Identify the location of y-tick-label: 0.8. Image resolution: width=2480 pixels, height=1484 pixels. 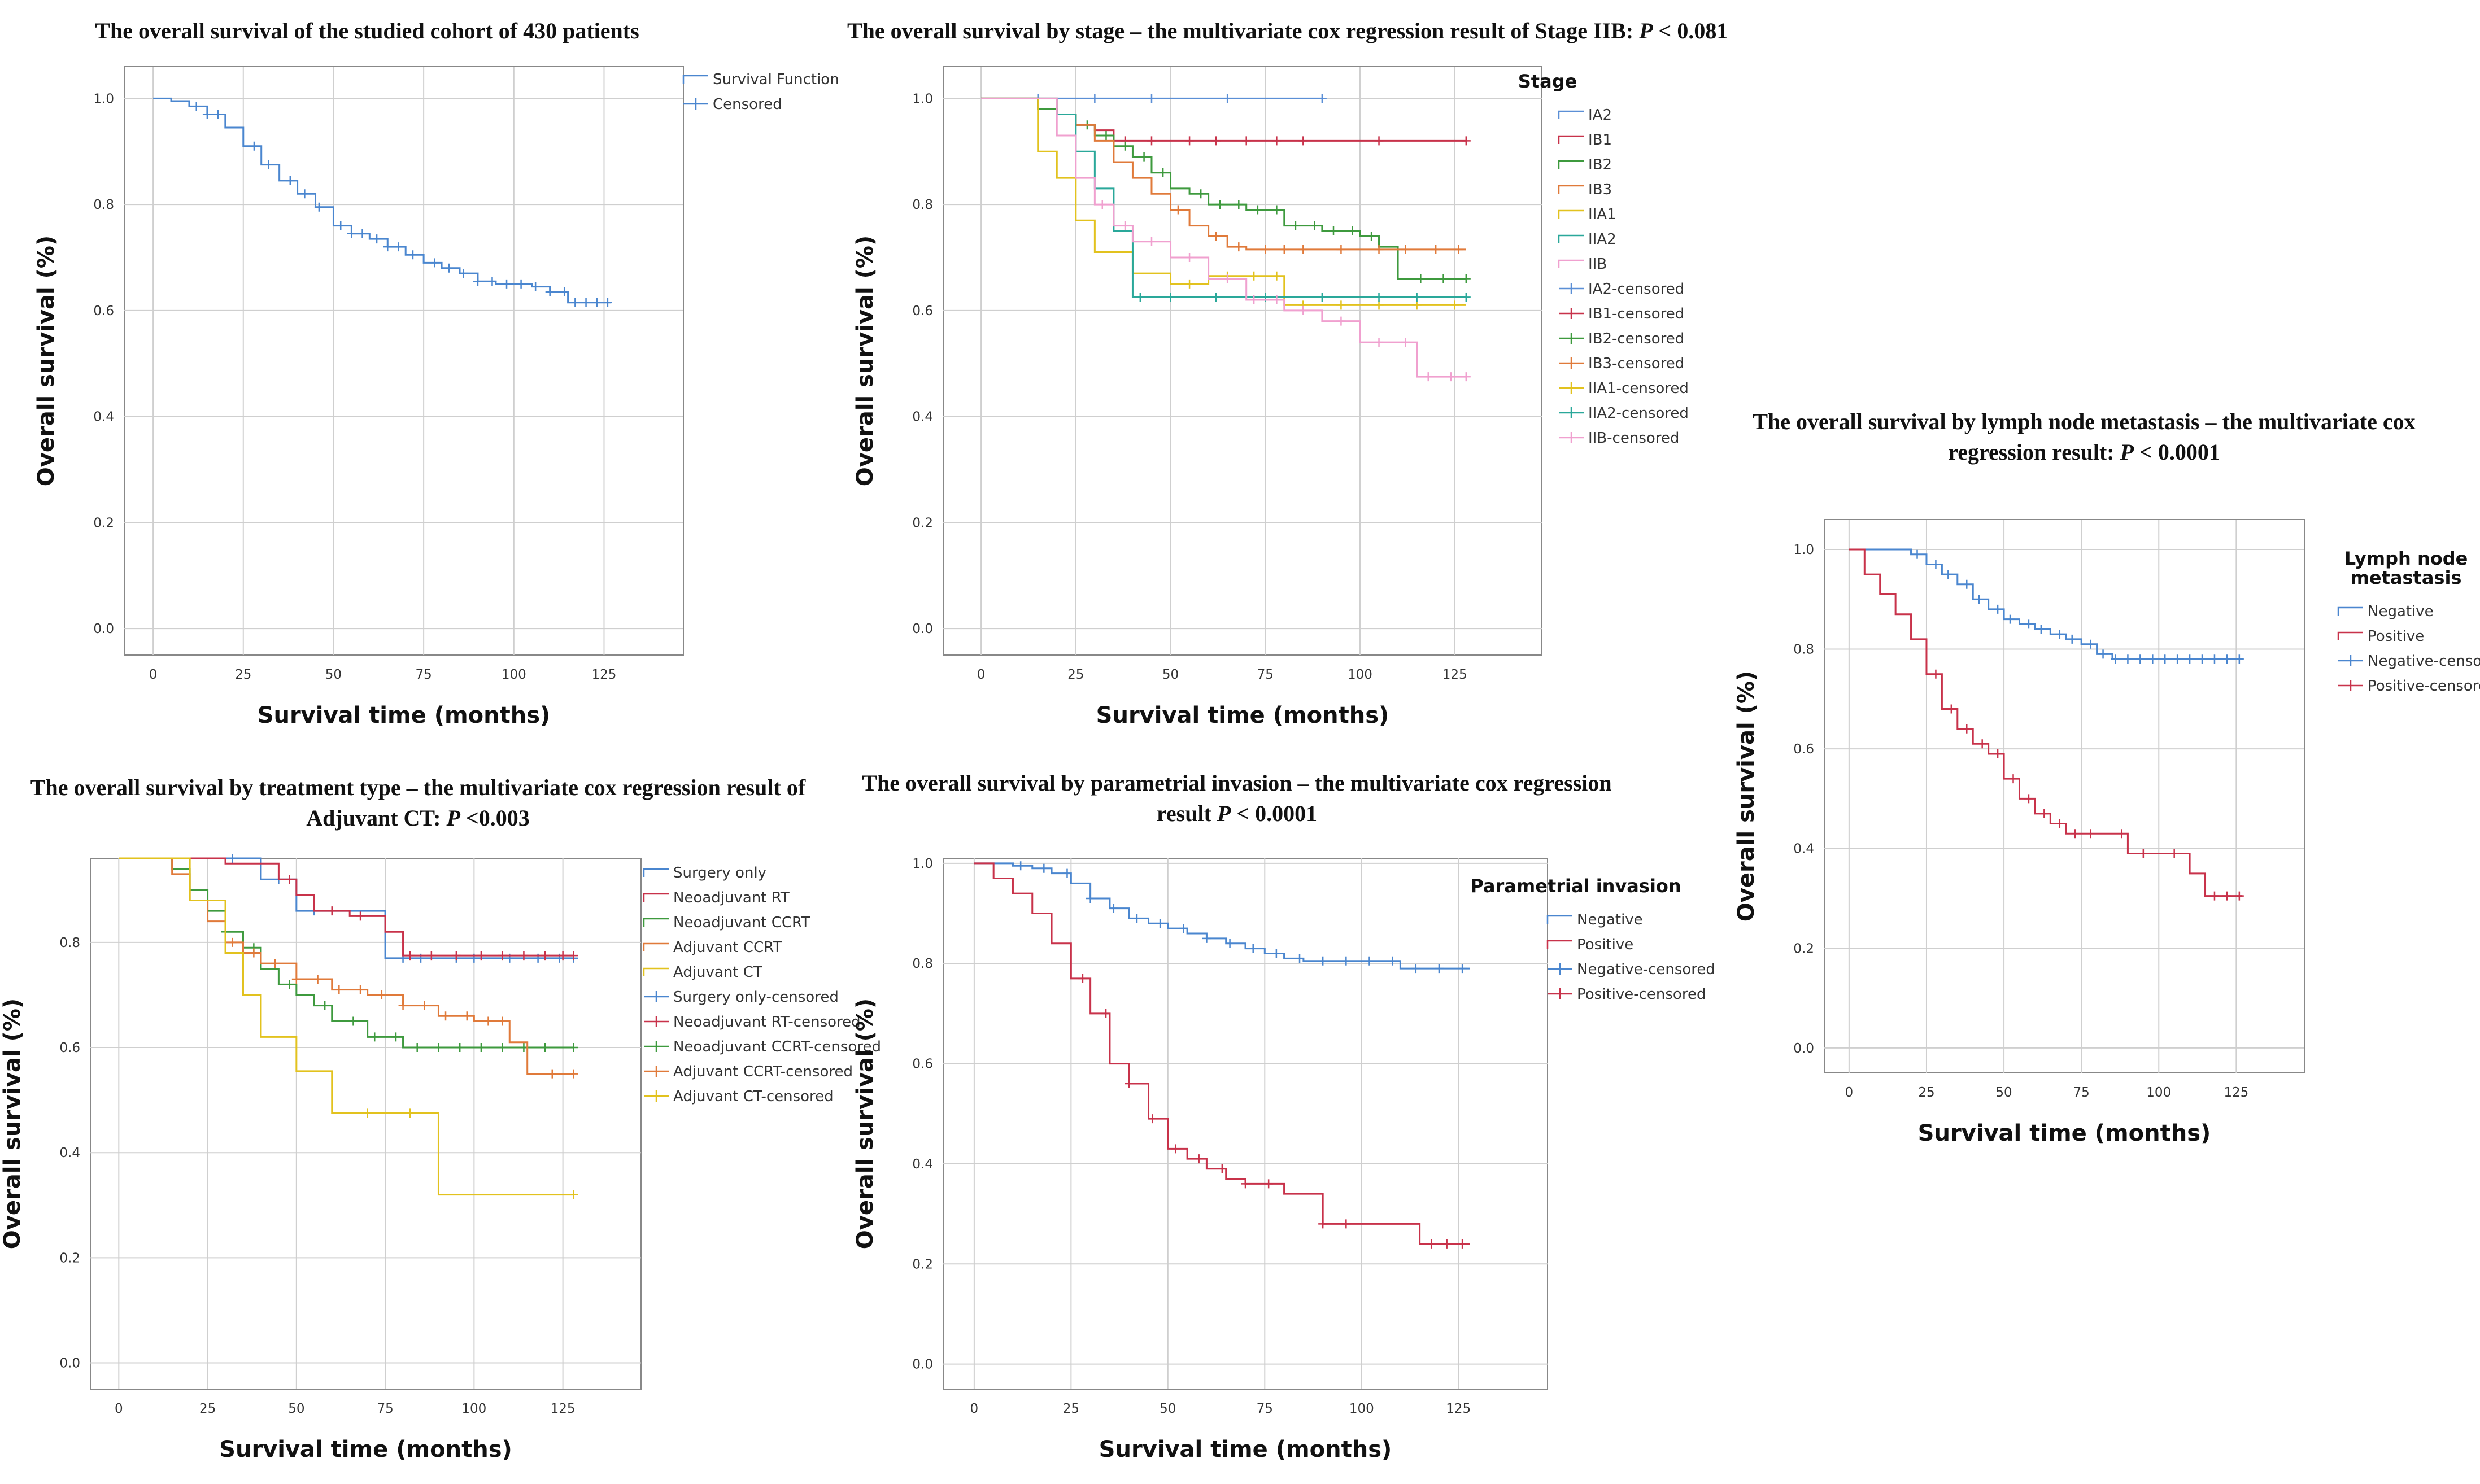
(922, 205).